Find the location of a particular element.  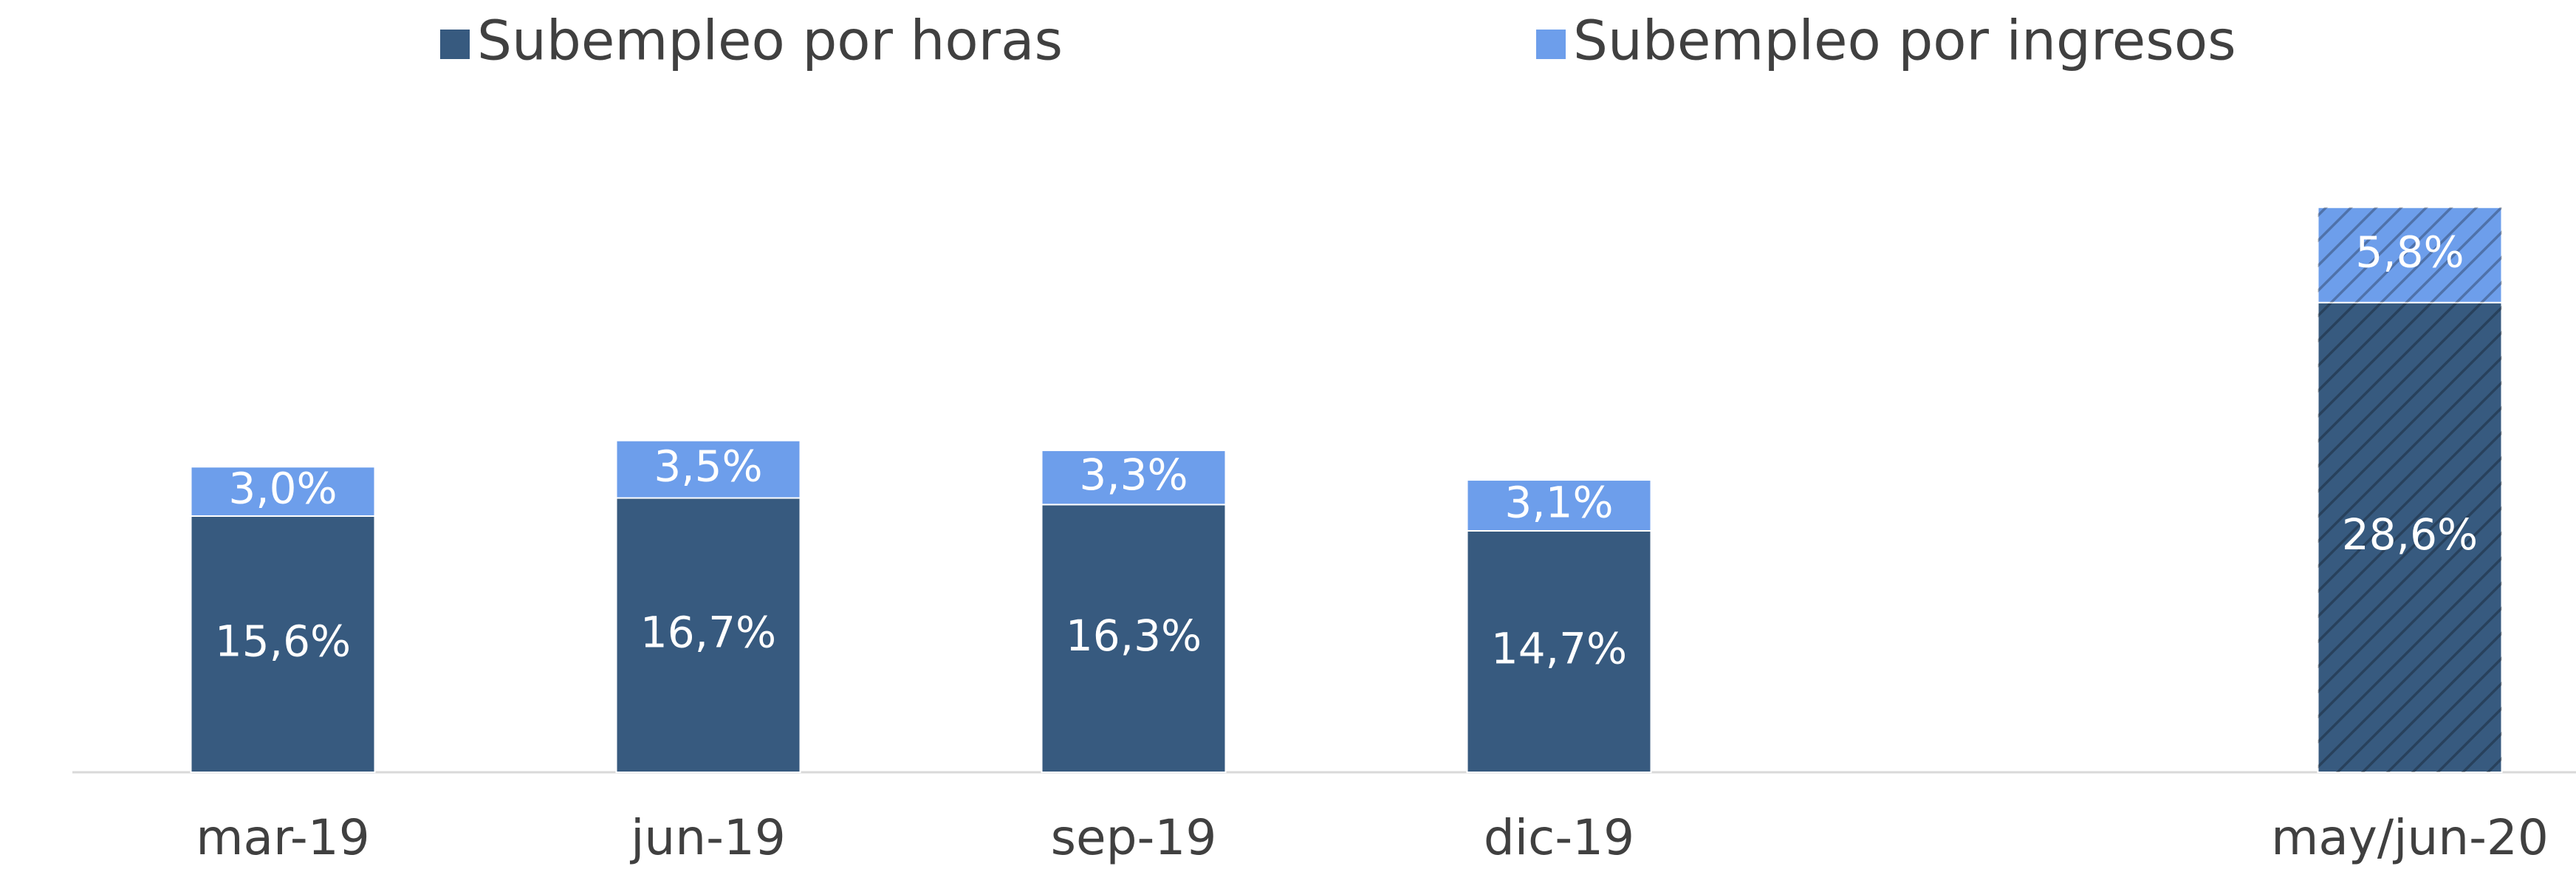

data-label: 3,1% is located at coordinates (1558, 503).